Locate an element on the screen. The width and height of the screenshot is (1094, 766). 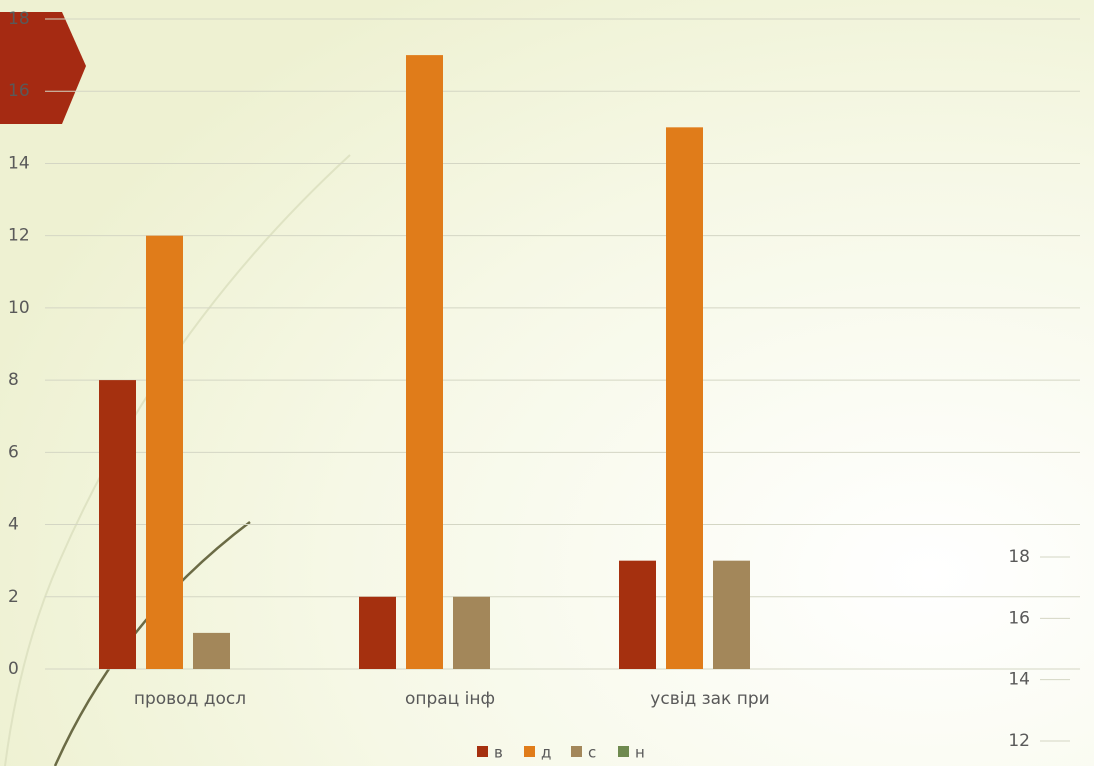
legend-label: в is located at coordinates (498, 753).